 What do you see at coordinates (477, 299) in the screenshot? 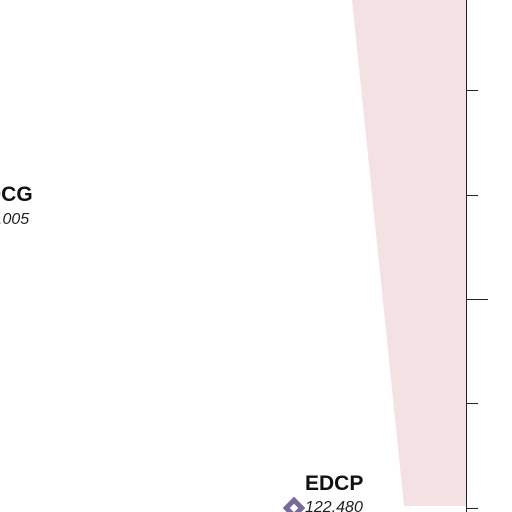
I see `scale-ticks` at bounding box center [477, 299].